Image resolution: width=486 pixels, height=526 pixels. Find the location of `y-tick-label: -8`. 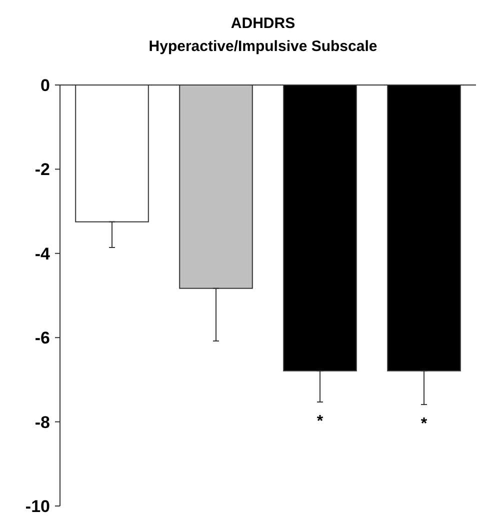

y-tick-label: -8 is located at coordinates (42, 422).